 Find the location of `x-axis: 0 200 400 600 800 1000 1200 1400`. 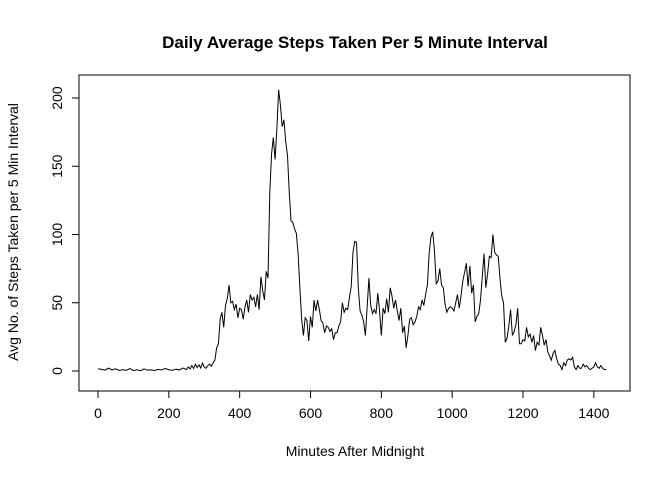

x-axis: 0 200 400 600 800 1000 1200 1400 is located at coordinates (352, 405).